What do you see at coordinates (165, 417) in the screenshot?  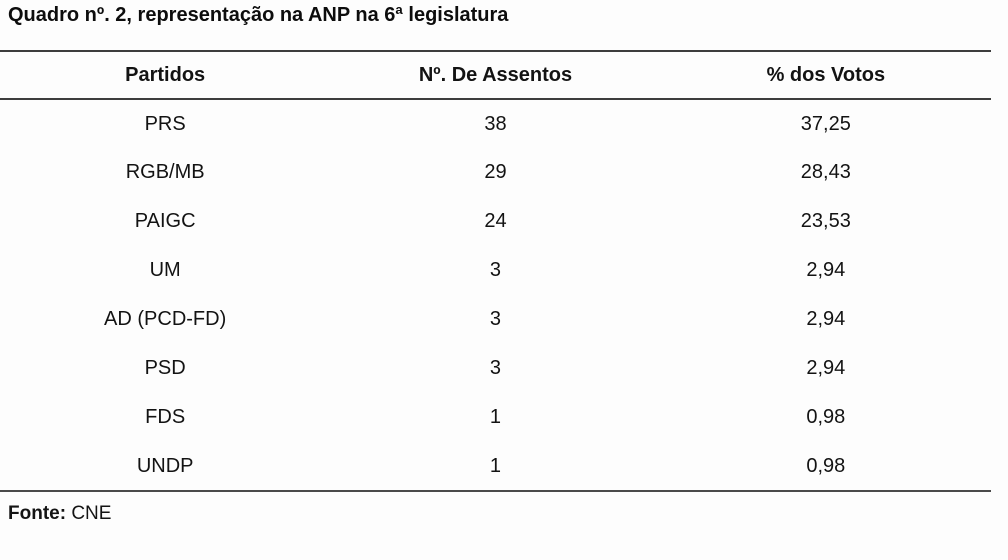 I see `cell-partido: FDS` at bounding box center [165, 417].